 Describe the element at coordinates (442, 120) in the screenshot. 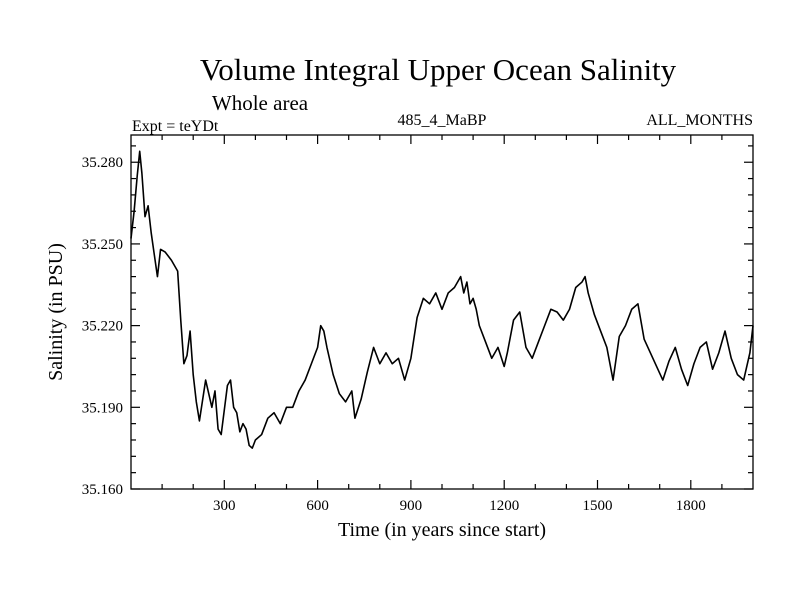

I see `run-id-label: 485_4_MaBP` at that location.